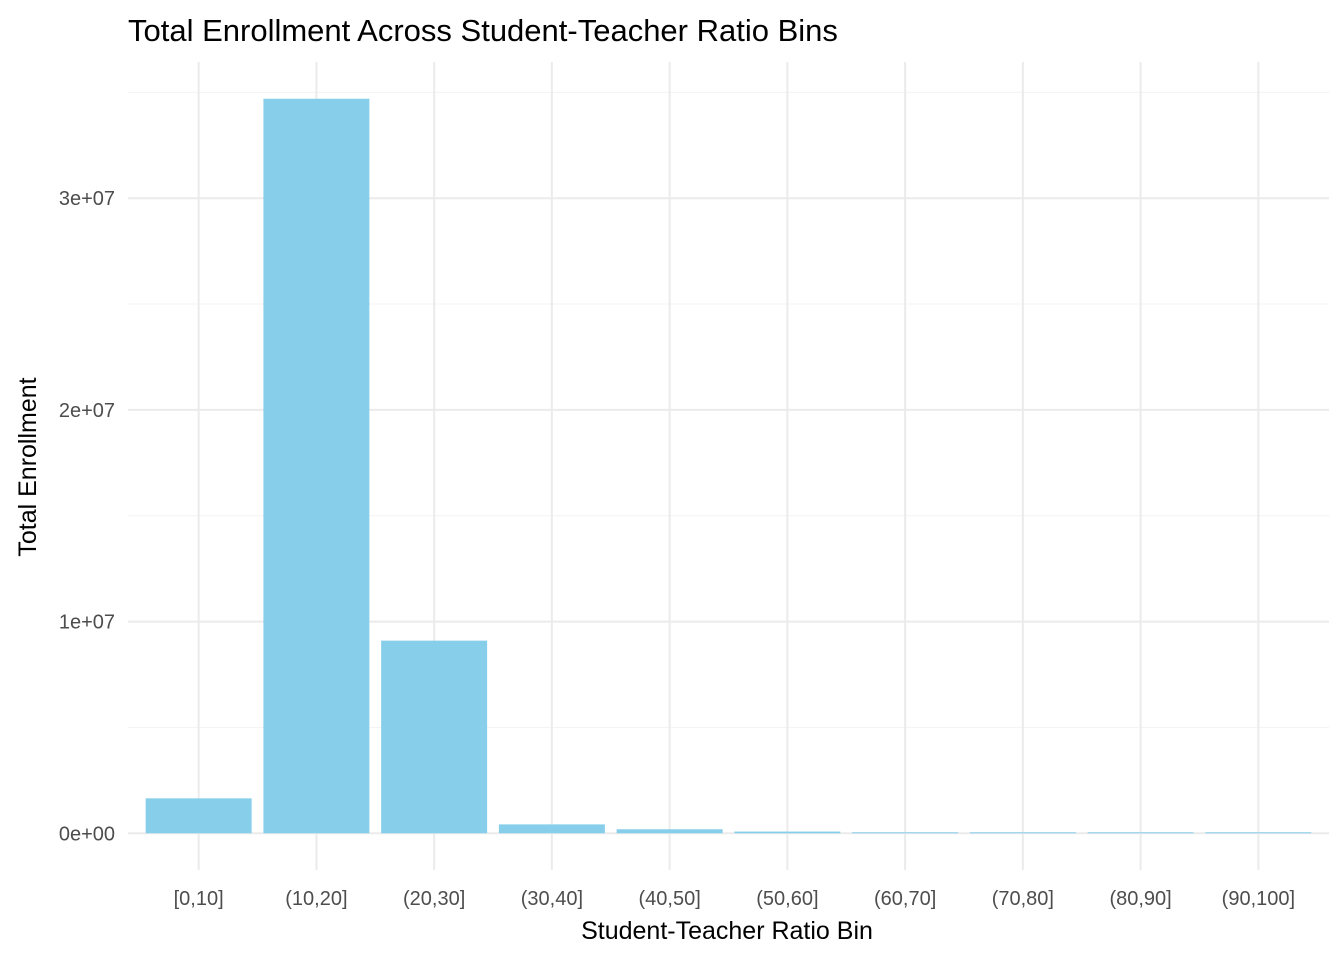 This screenshot has height=960, width=1344. Describe the element at coordinates (1023, 899) in the screenshot. I see `x-tick-label: (70,80]` at that location.